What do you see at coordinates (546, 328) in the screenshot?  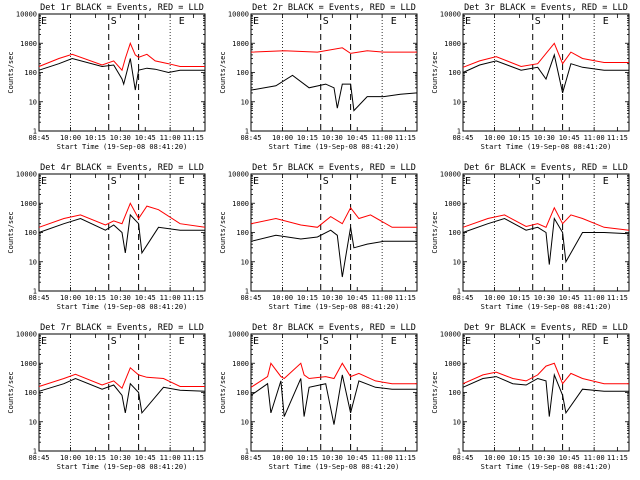 I see `chart-title: Det 9r BLACK = Events, RED = LLD` at bounding box center [546, 328].